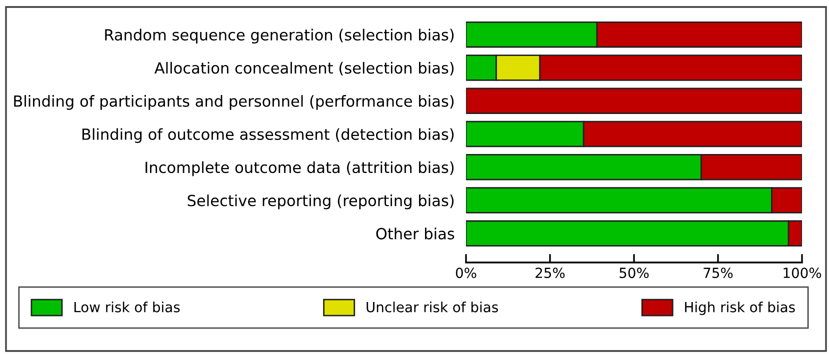  I want to click on y-tick-label: Blinding of participants and personnel (performance bias), so click(234, 102).